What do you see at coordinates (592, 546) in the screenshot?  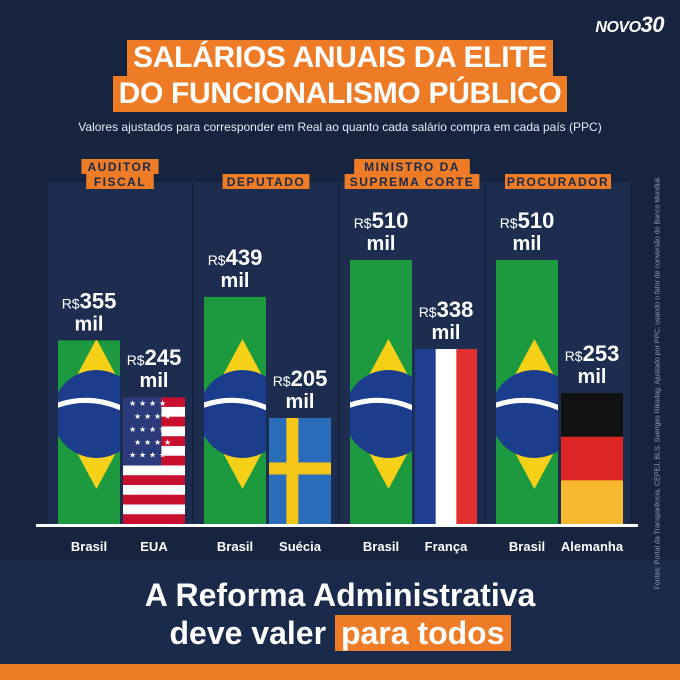 I see `category-label: Alemanha` at bounding box center [592, 546].